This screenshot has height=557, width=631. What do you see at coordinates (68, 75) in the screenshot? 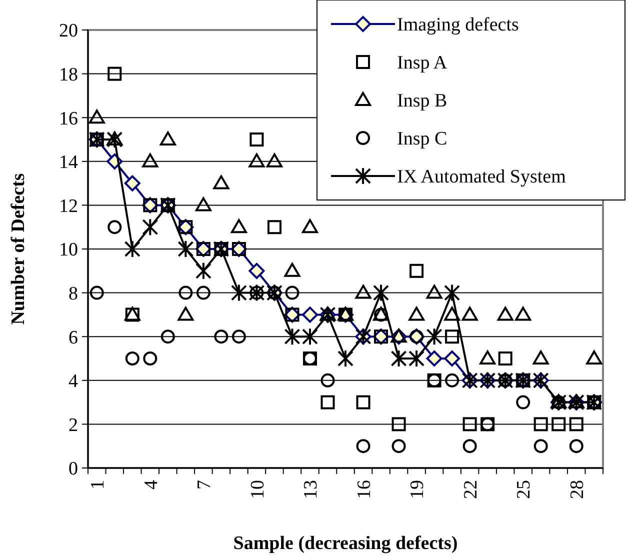
I see `y-tick-label: 18` at bounding box center [68, 75].